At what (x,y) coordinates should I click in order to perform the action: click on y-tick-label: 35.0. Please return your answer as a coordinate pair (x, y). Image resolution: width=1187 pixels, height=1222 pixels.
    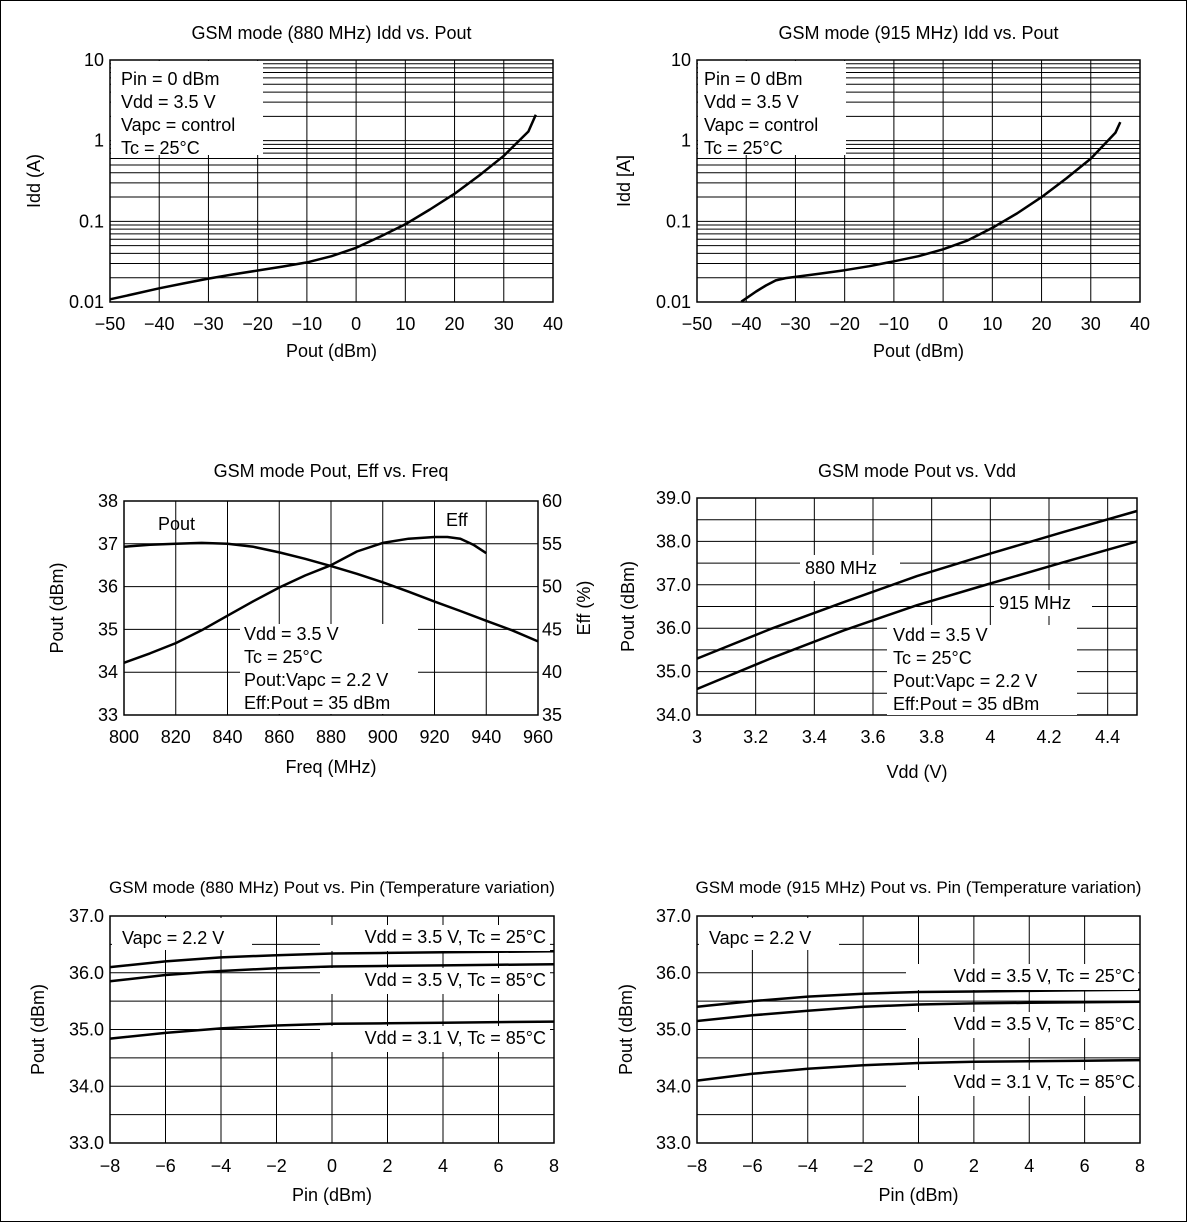
    Looking at the image, I should click on (673, 1030).